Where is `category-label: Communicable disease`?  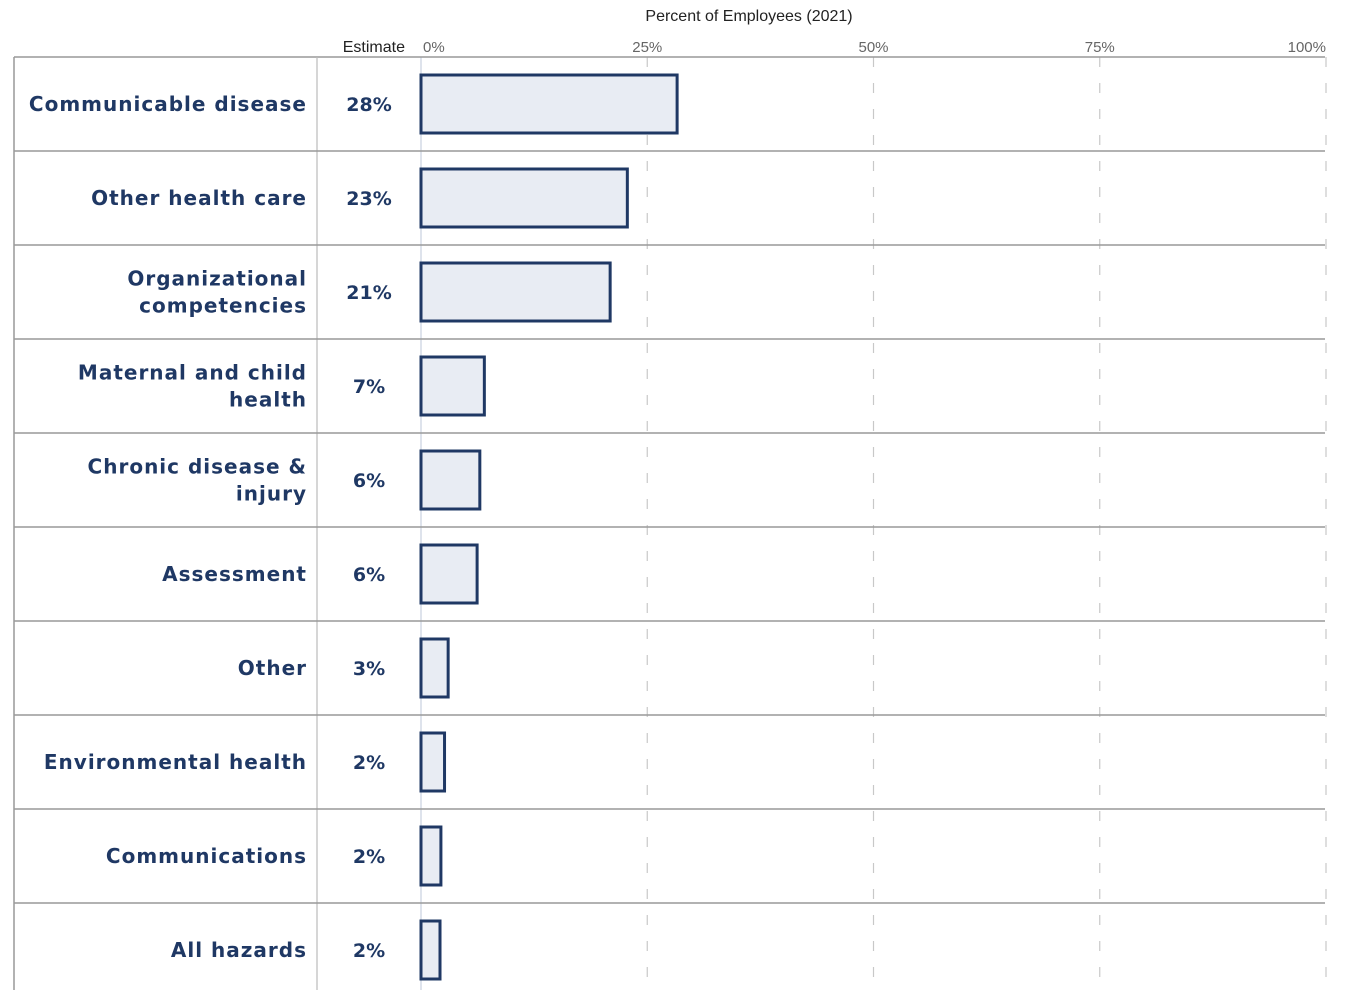
category-label: Communicable disease is located at coordinates (168, 104).